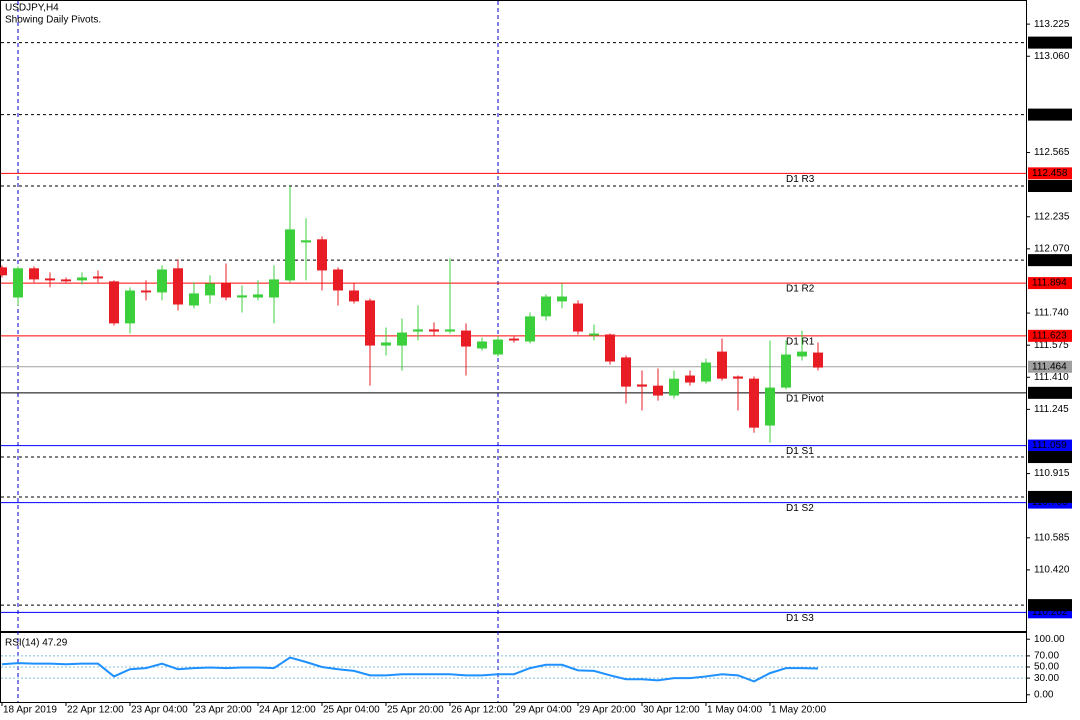 This screenshot has width=1080, height=720. What do you see at coordinates (800, 341) in the screenshot?
I see `level-name: D1 R1` at bounding box center [800, 341].